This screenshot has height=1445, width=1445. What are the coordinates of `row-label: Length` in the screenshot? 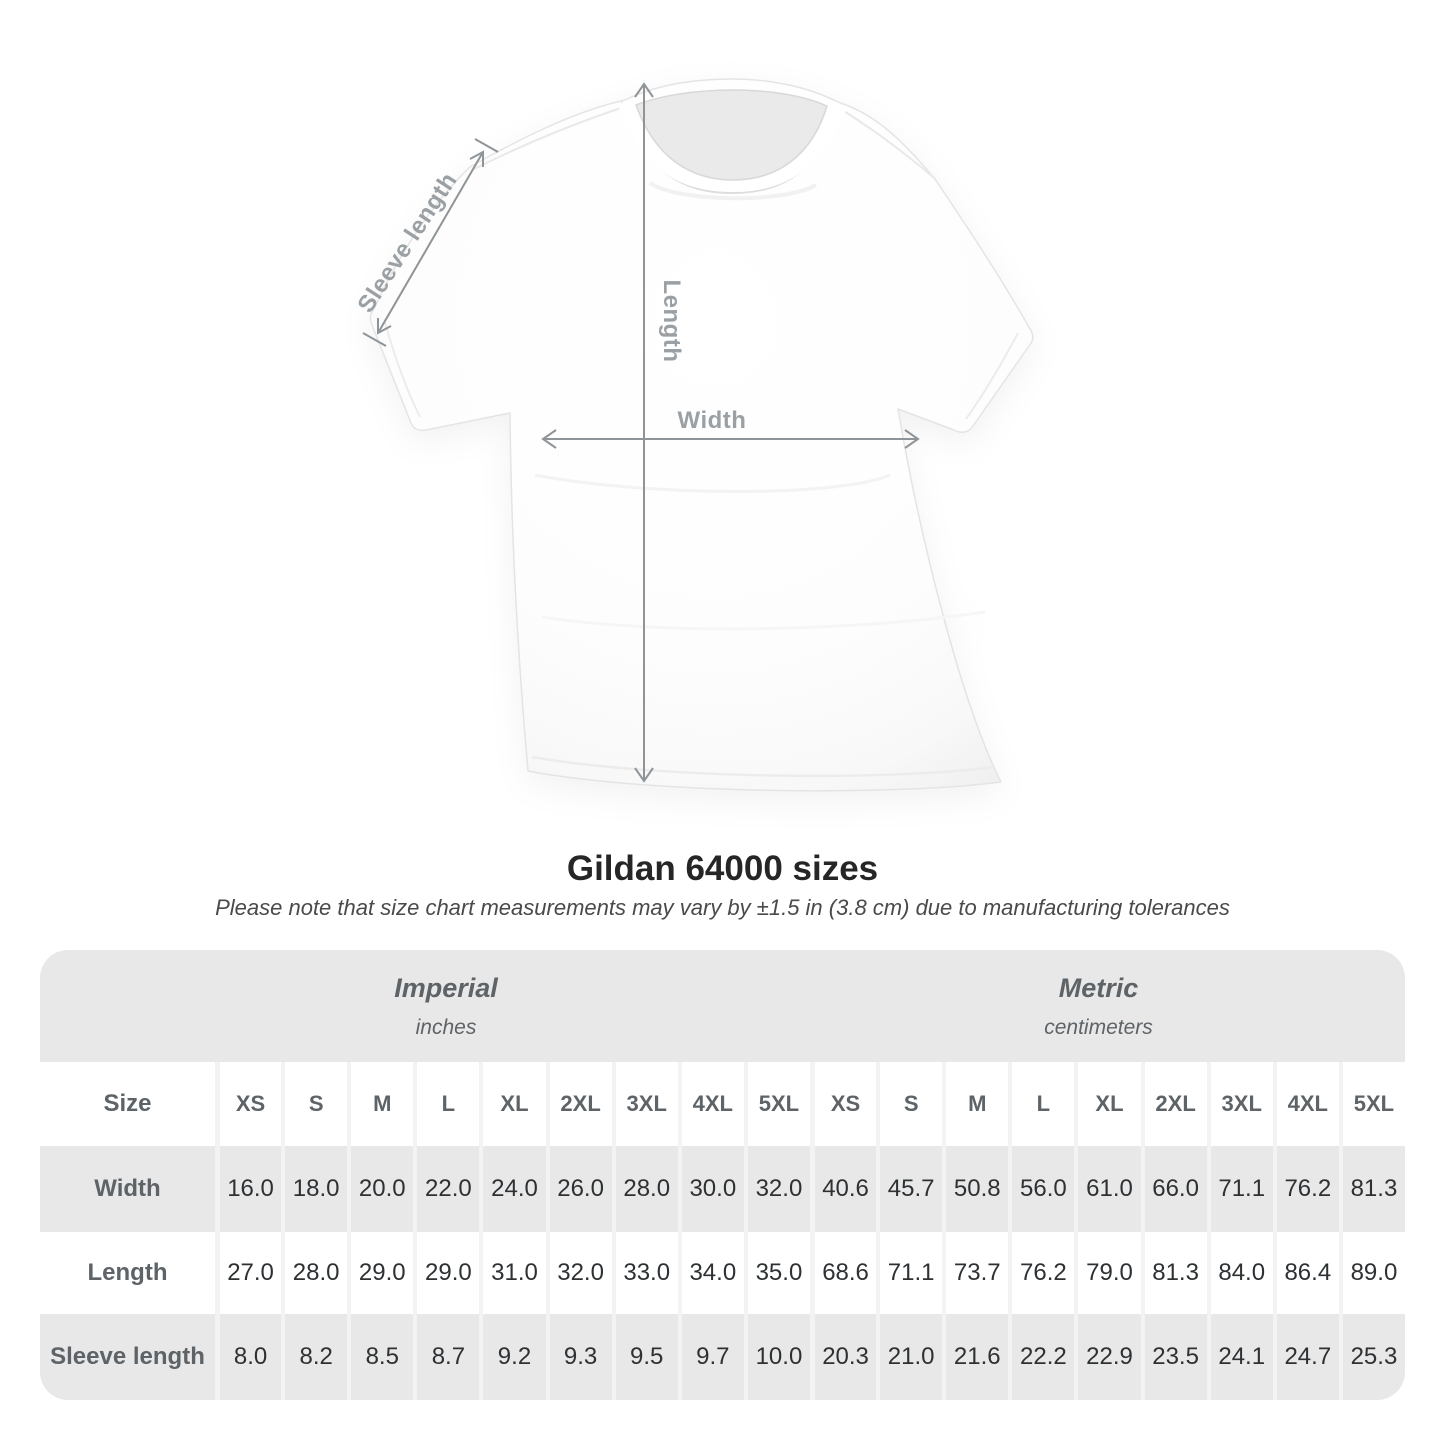 It's located at (127, 1272).